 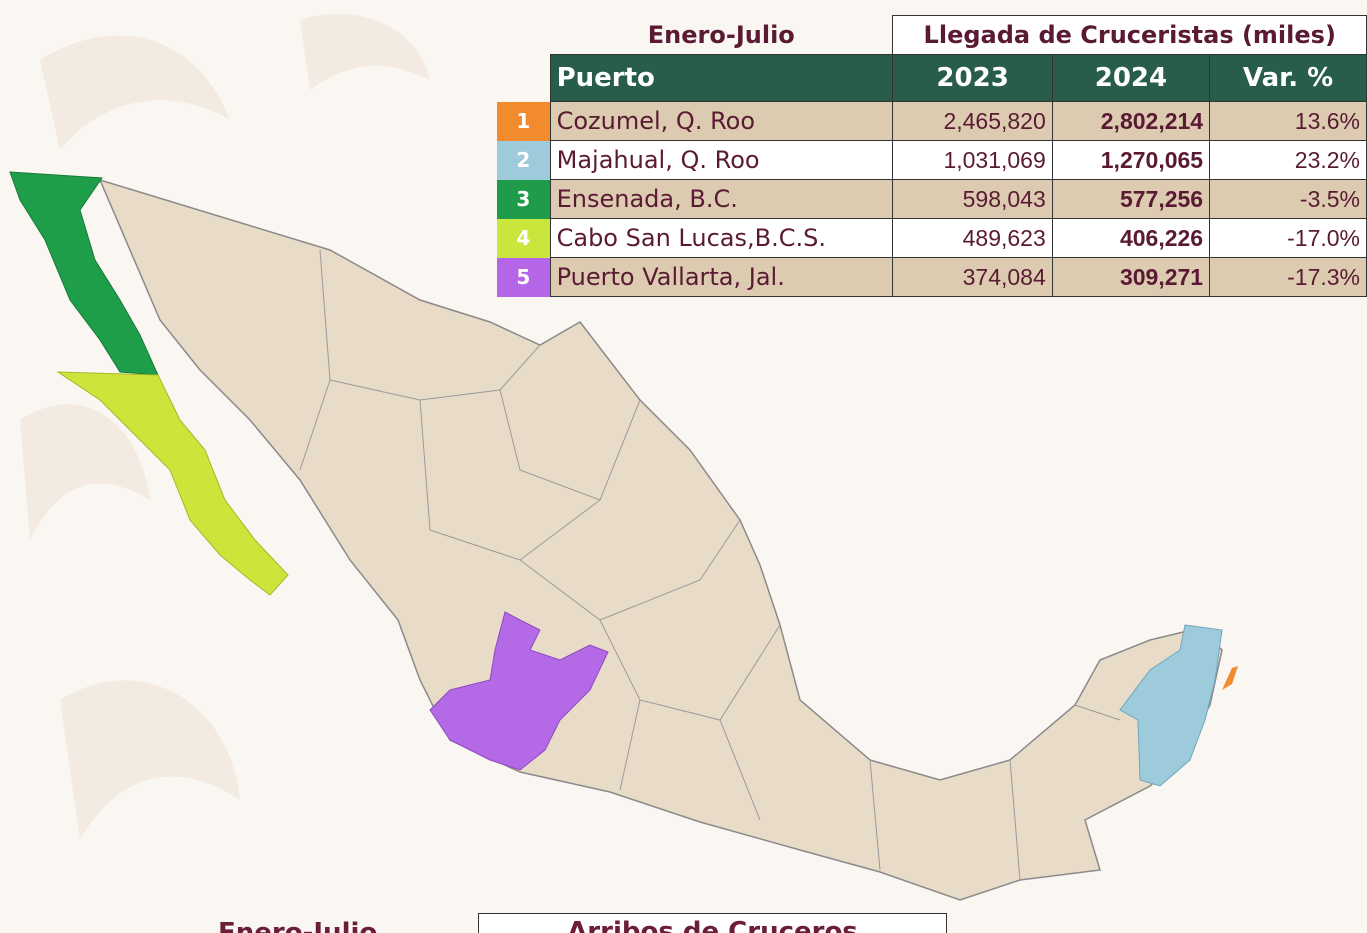 What do you see at coordinates (524, 238) in the screenshot?
I see `rank-badge: 4` at bounding box center [524, 238].